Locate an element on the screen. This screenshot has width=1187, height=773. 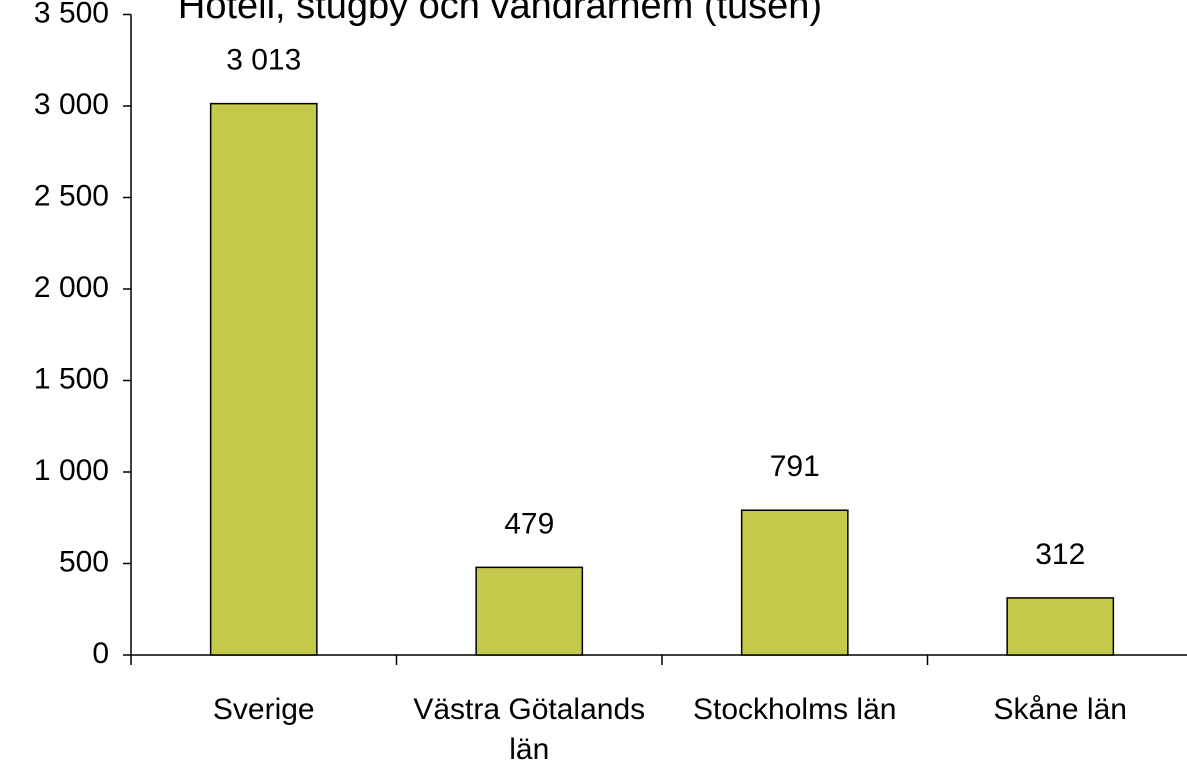
chart-title: Hotell, stugby och vandrarhem (tusen) is located at coordinates (500, 13).